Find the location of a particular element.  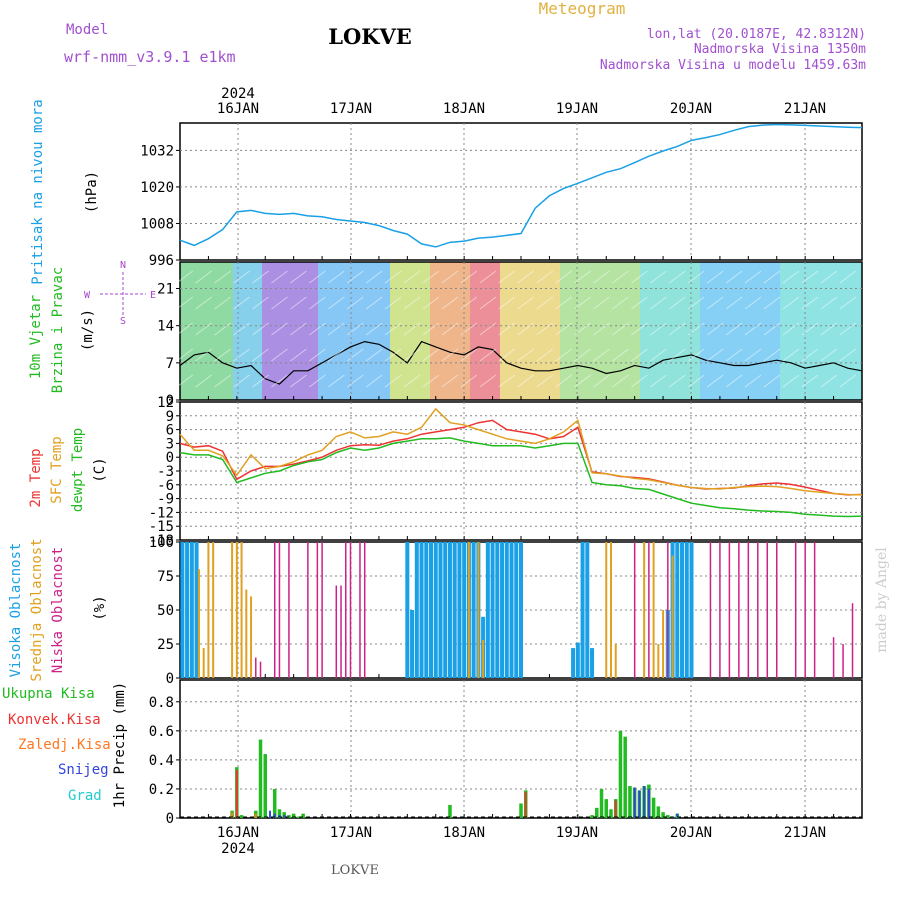

temp-title: 2m Temp is located at coordinates (36, 477).